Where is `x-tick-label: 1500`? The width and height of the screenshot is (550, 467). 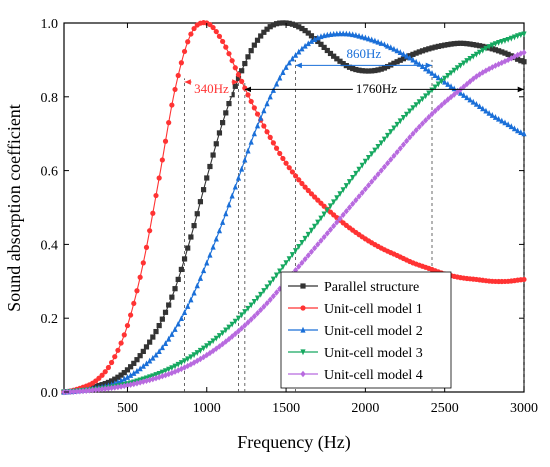 x-tick-label: 1500 is located at coordinates (286, 408).